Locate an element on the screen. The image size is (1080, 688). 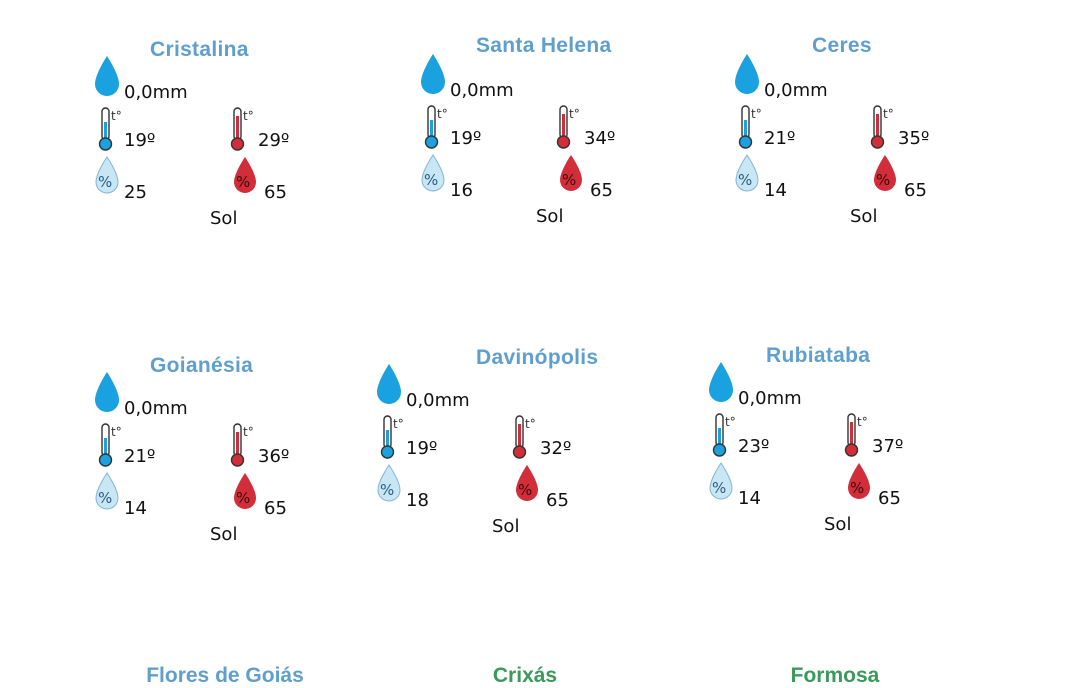
temp-max-value: 36º is located at coordinates (274, 456).